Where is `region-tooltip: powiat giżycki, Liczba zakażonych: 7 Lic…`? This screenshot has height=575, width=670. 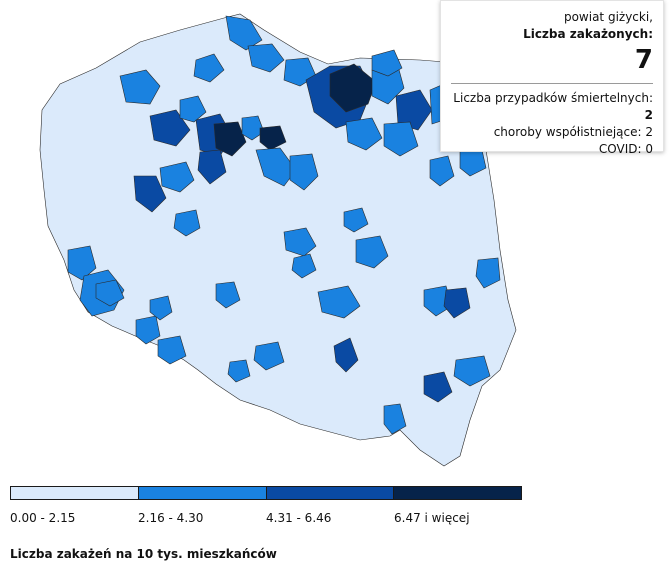
region-tooltip: powiat giżycki, Liczba zakażonych: 7 Lic… is located at coordinates (552, 78).